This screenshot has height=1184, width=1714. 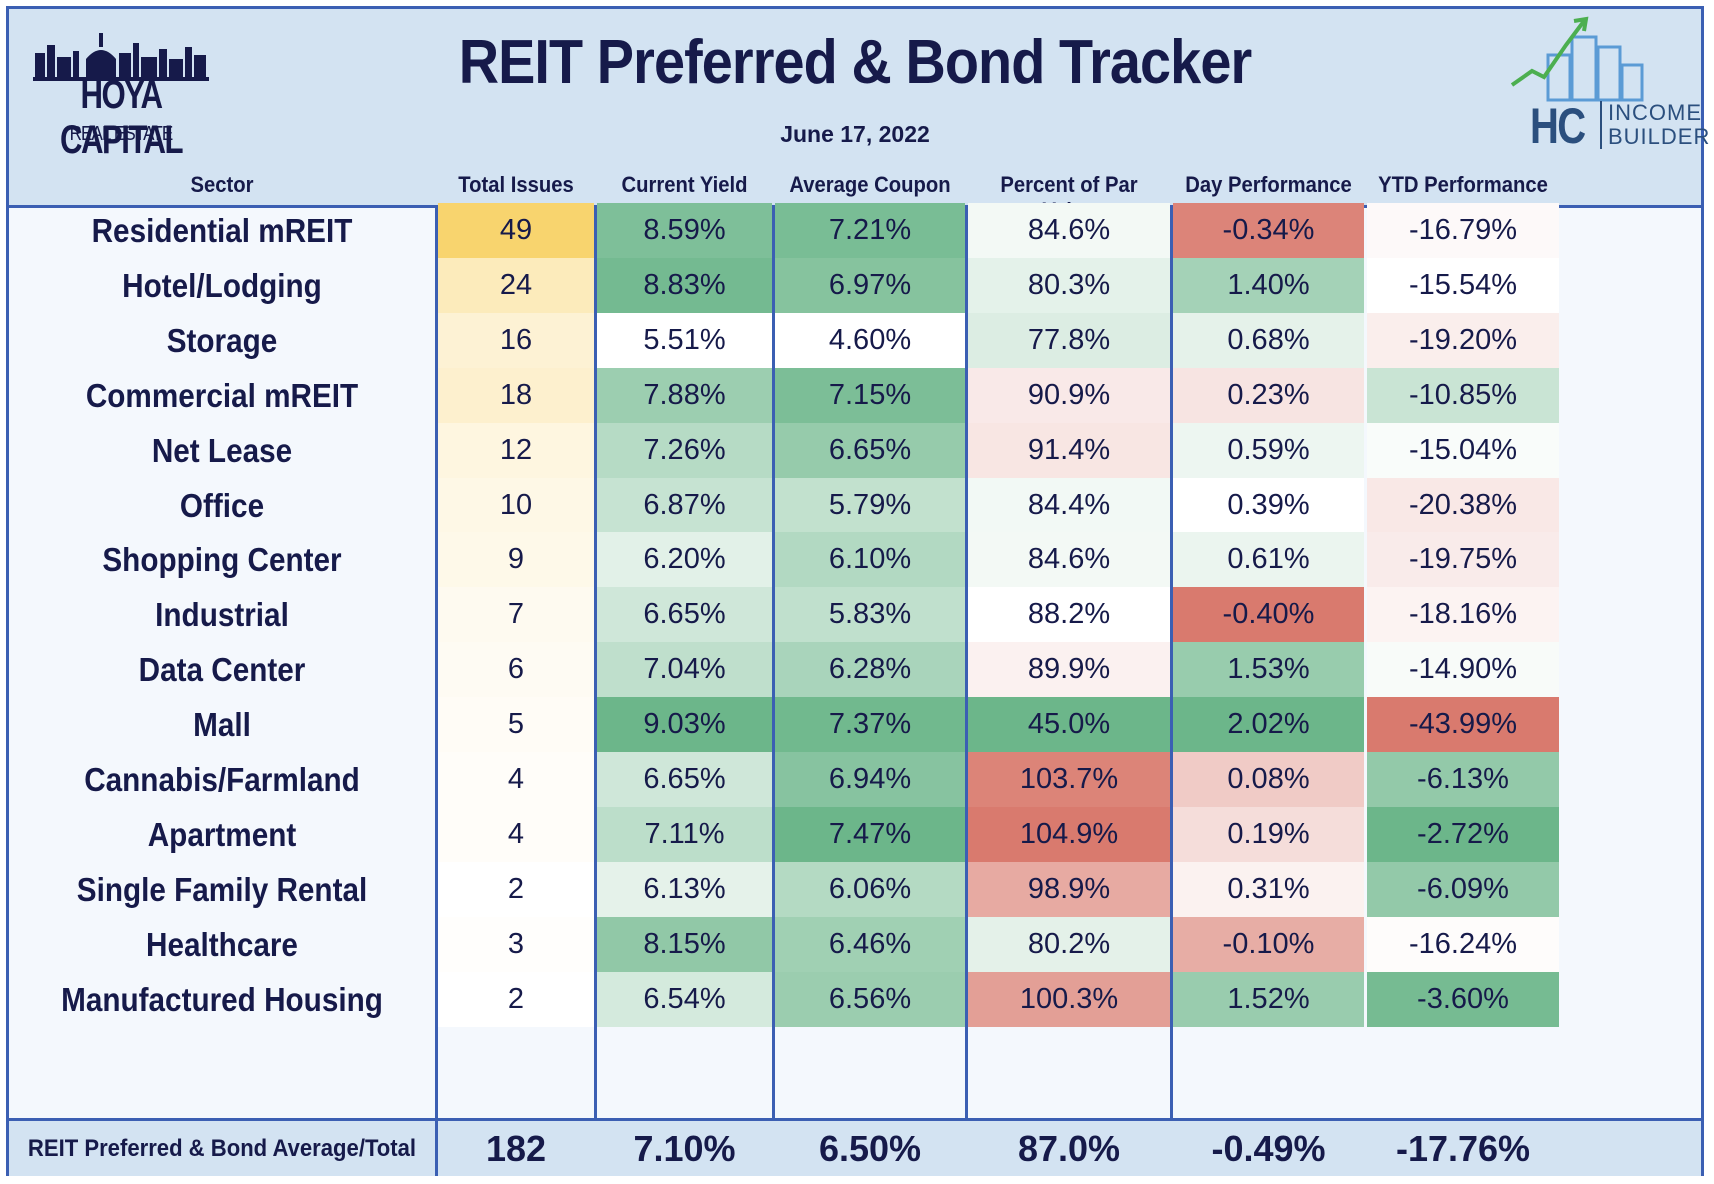 I want to click on sector-label: Residential mREIT, so click(x=222, y=230).